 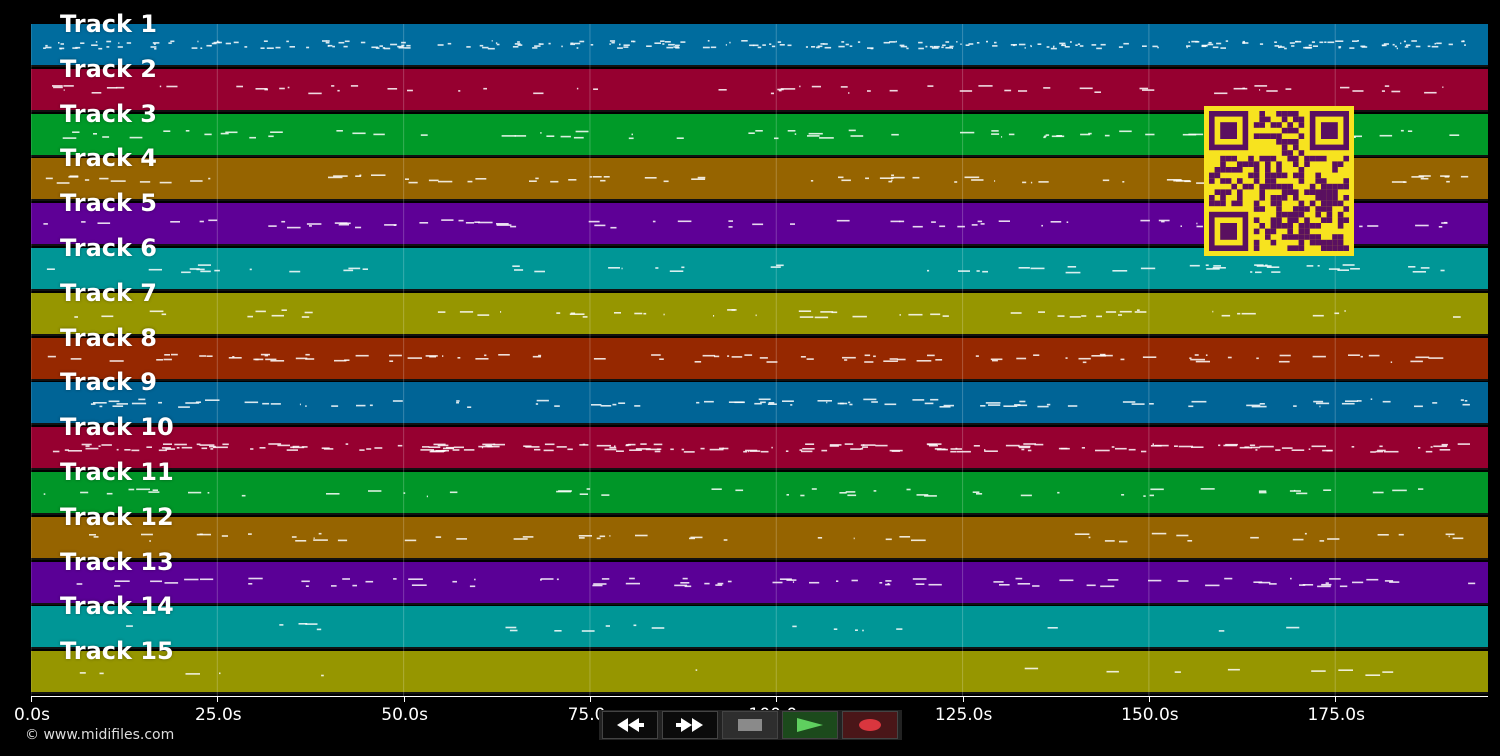 What do you see at coordinates (759, 307) in the screenshot?
I see `track-lane: Track 7` at bounding box center [759, 307].